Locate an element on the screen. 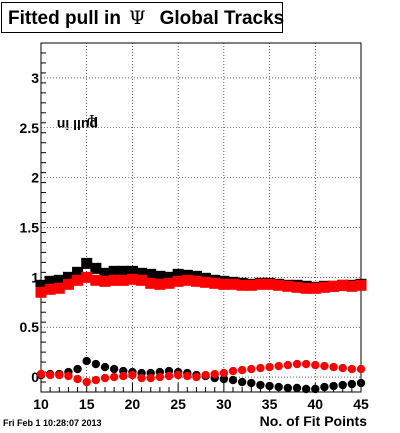  title-prefix: Fitted pull in is located at coordinates (64, 18).